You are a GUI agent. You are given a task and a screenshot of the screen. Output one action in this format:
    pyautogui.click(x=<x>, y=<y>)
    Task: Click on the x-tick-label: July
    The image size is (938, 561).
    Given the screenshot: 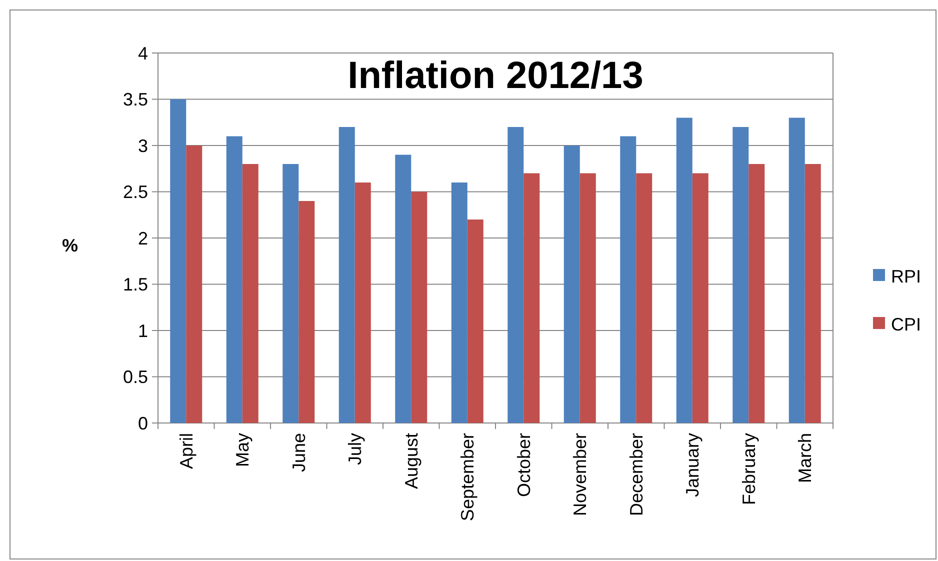 What is the action you would take?
    pyautogui.click(x=355, y=449)
    